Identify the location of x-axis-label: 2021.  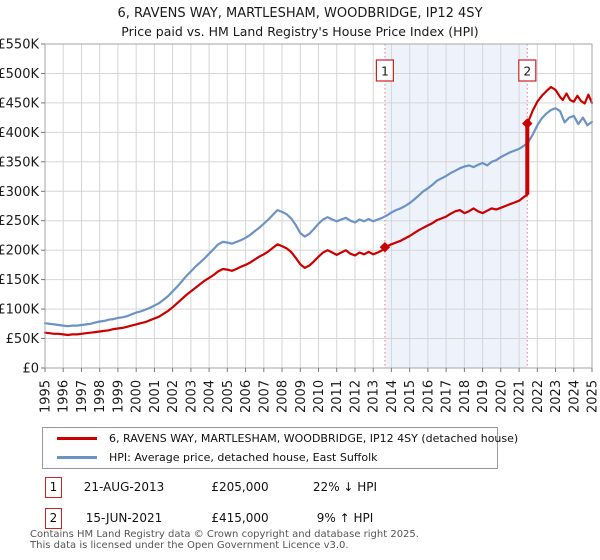
(520, 396).